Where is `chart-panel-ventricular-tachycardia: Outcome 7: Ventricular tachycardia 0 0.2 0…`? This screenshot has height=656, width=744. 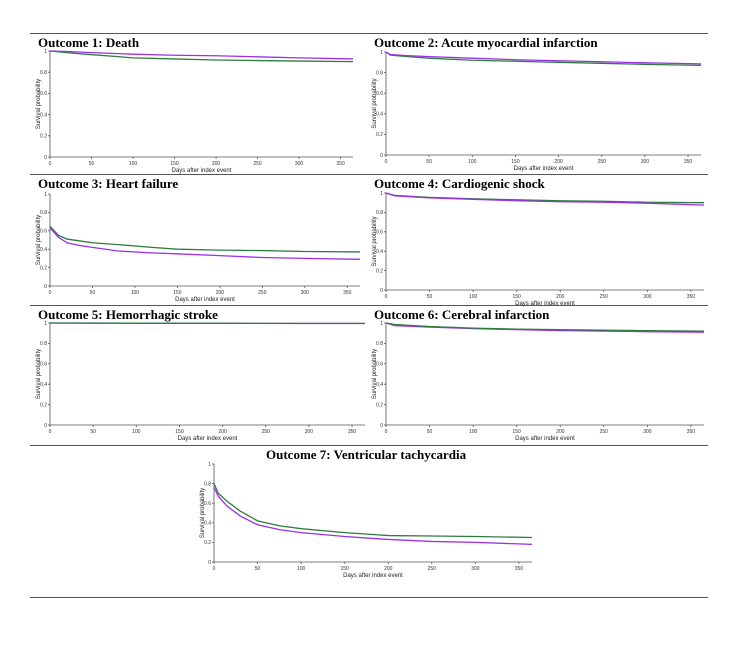
chart-panel-ventricular-tachycardia: Outcome 7: Ventricular tachycardia 0 0.2 0… is located at coordinates (370, 521).